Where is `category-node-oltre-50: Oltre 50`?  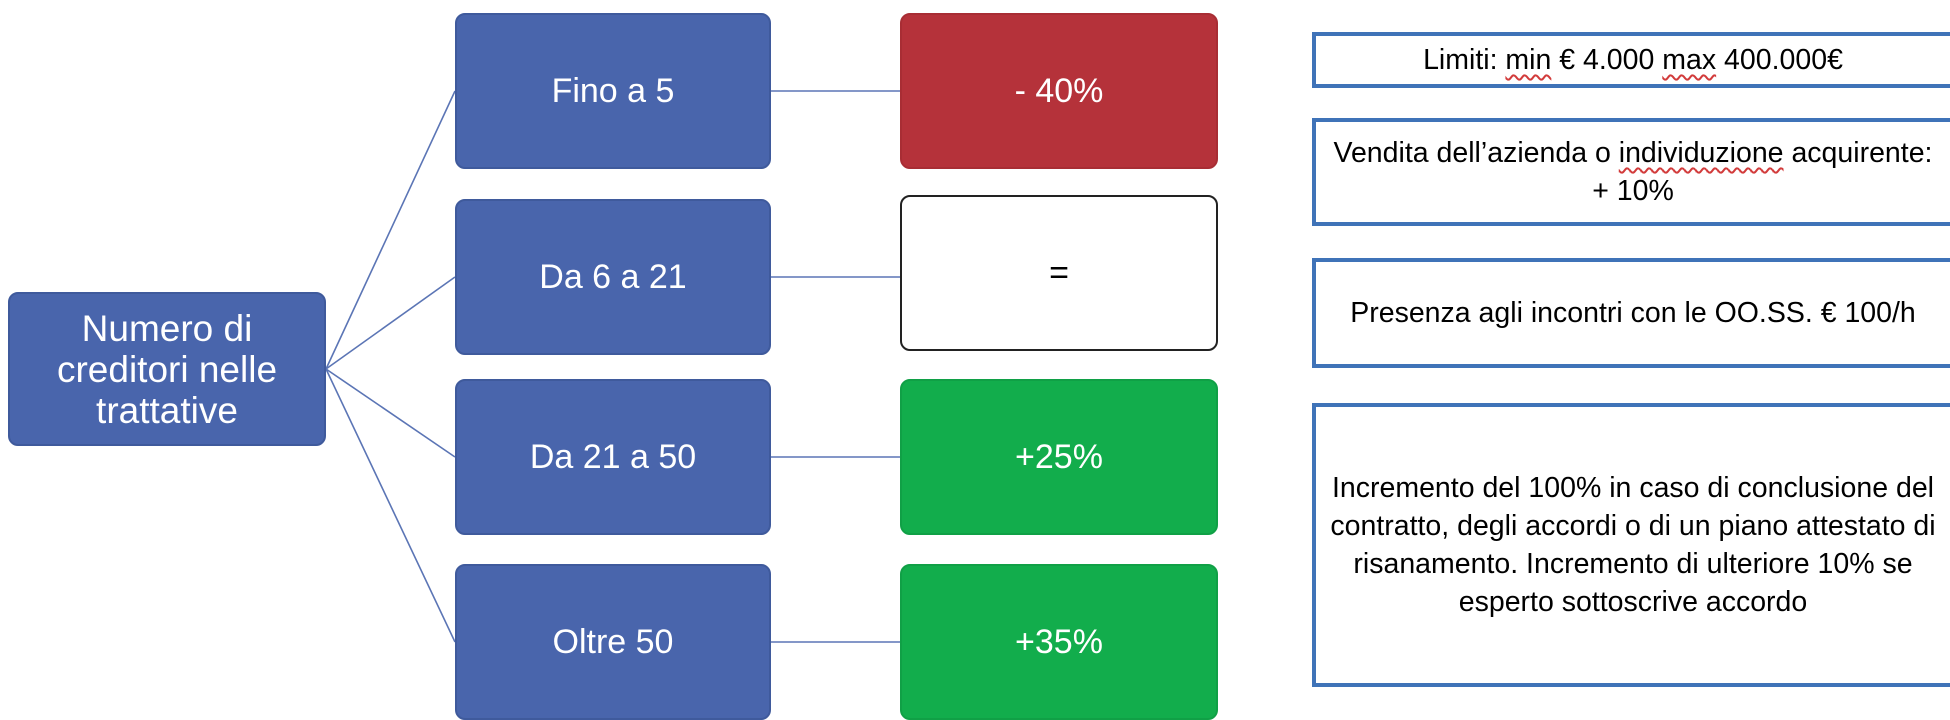 category-node-oltre-50: Oltre 50 is located at coordinates (613, 642).